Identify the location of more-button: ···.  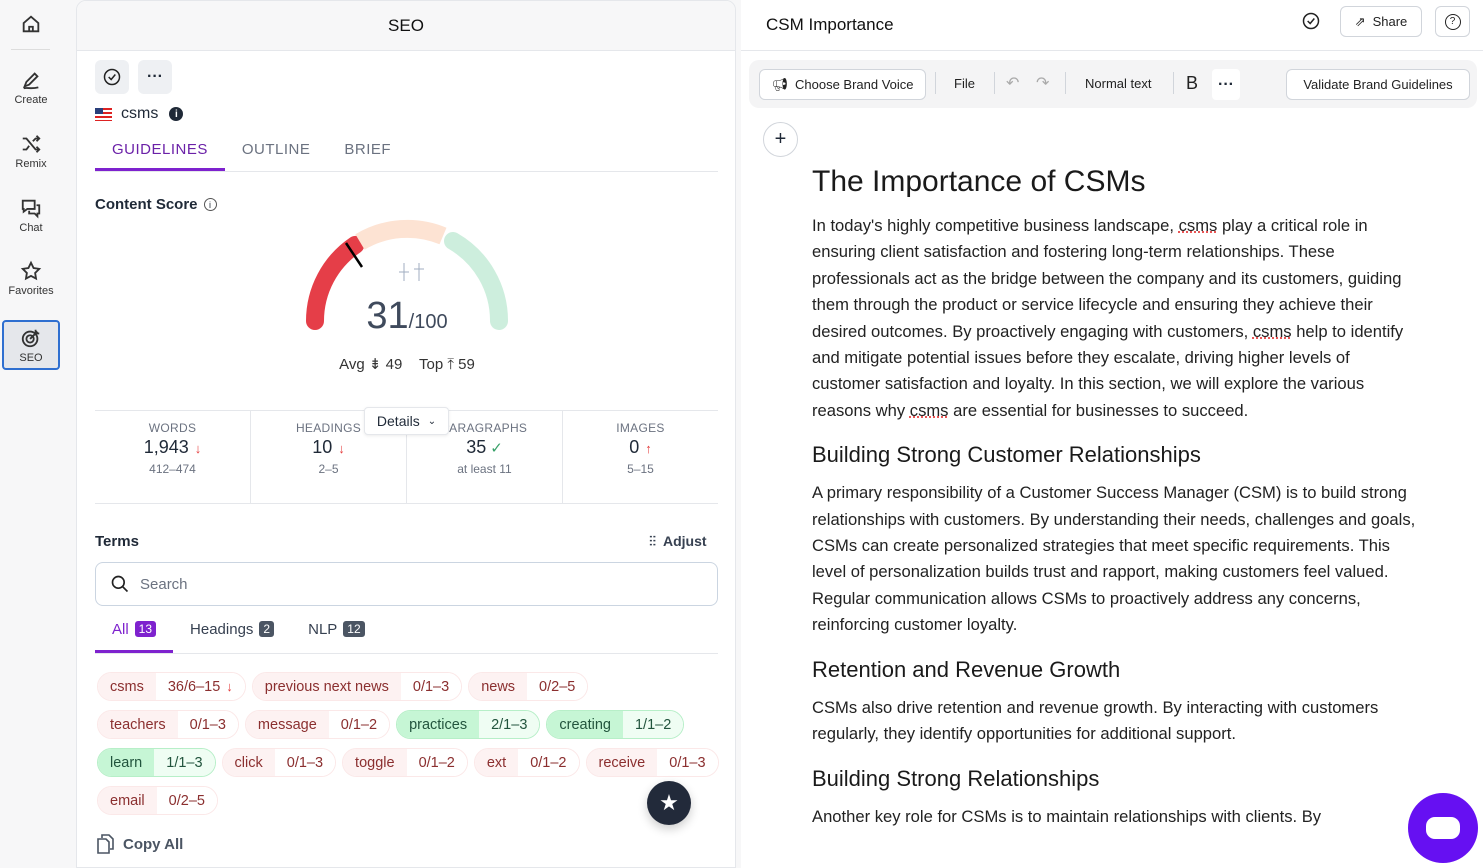
(155, 77).